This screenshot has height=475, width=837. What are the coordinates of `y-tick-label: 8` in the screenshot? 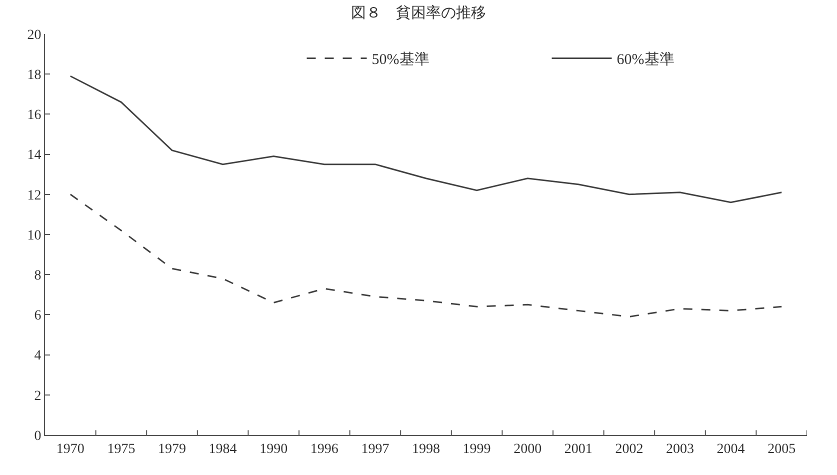 It's located at (38, 276).